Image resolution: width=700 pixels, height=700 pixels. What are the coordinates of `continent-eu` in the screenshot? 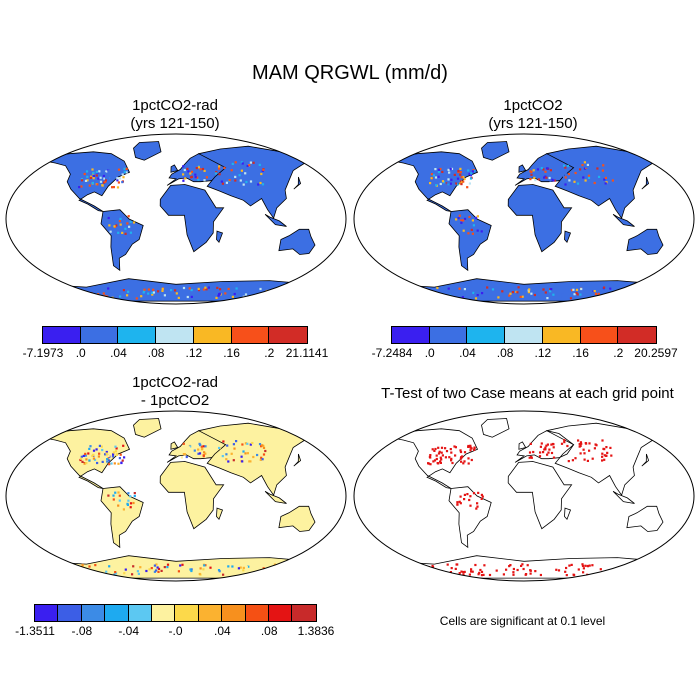 It's located at (544, 446).